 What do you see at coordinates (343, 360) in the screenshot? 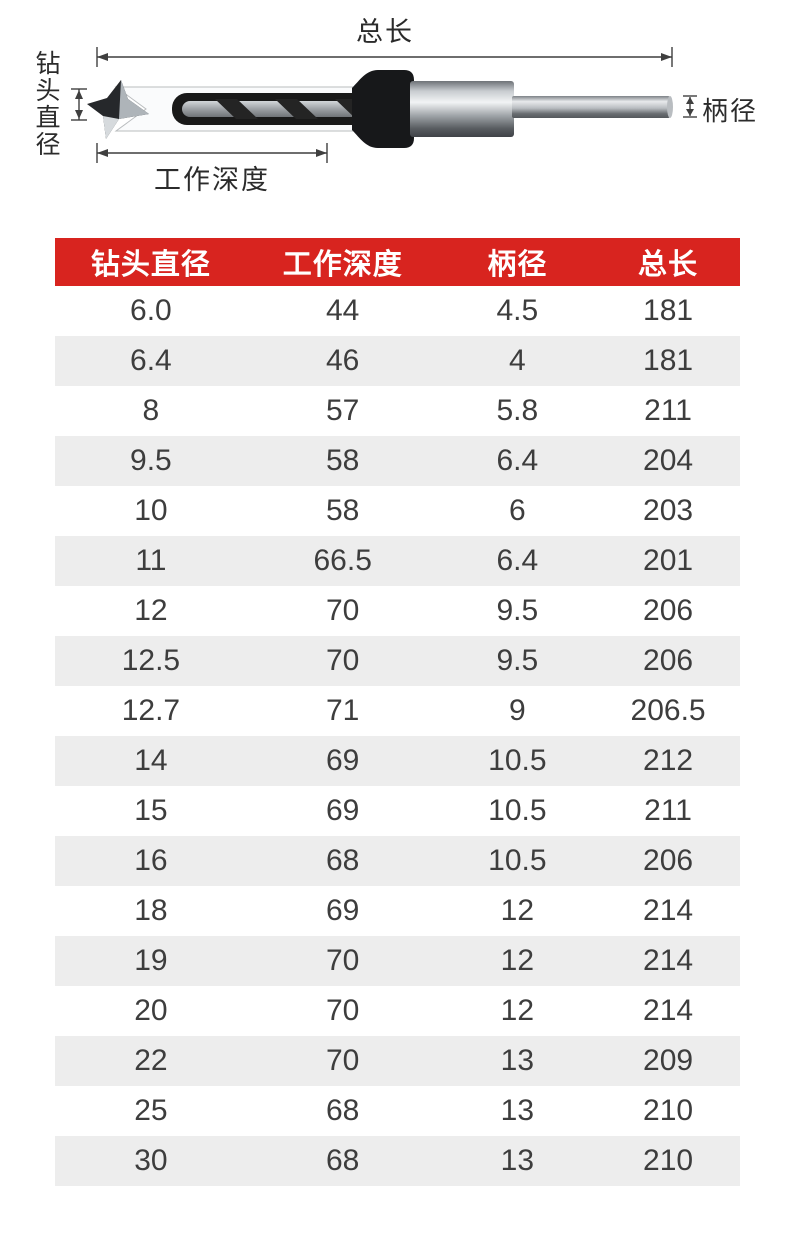
I see `table-cell: 46` at bounding box center [343, 360].